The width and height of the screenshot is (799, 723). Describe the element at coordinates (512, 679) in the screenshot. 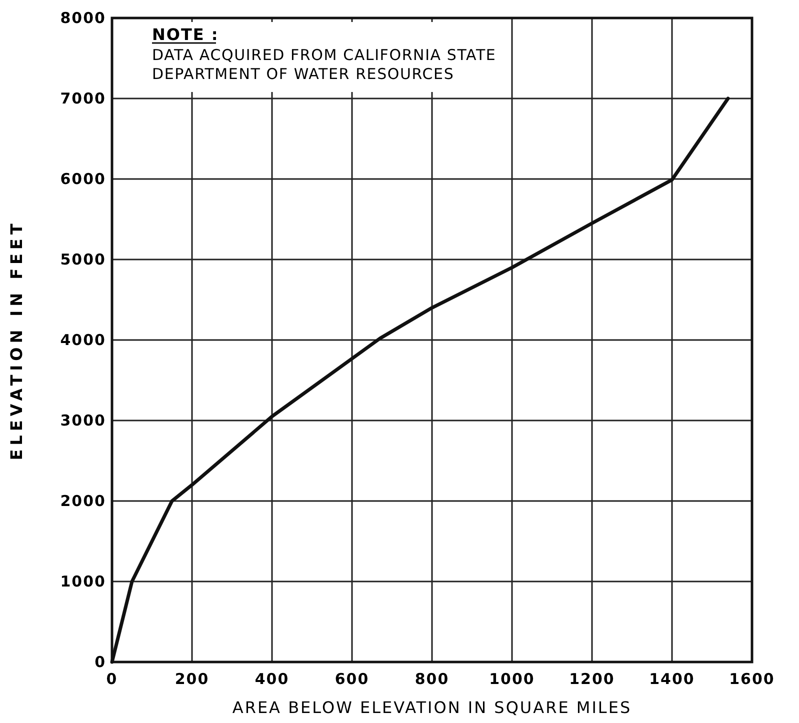

I see `x-tick-label: 1000` at that location.